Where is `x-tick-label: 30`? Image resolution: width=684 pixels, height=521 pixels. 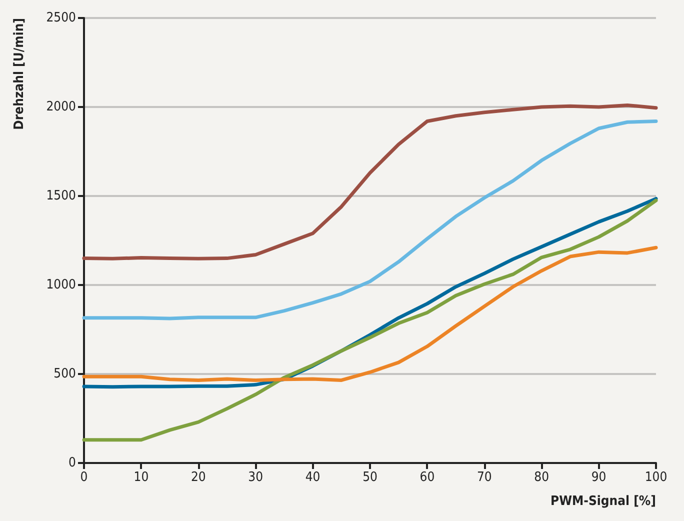 x-tick-label: 30 is located at coordinates (256, 477).